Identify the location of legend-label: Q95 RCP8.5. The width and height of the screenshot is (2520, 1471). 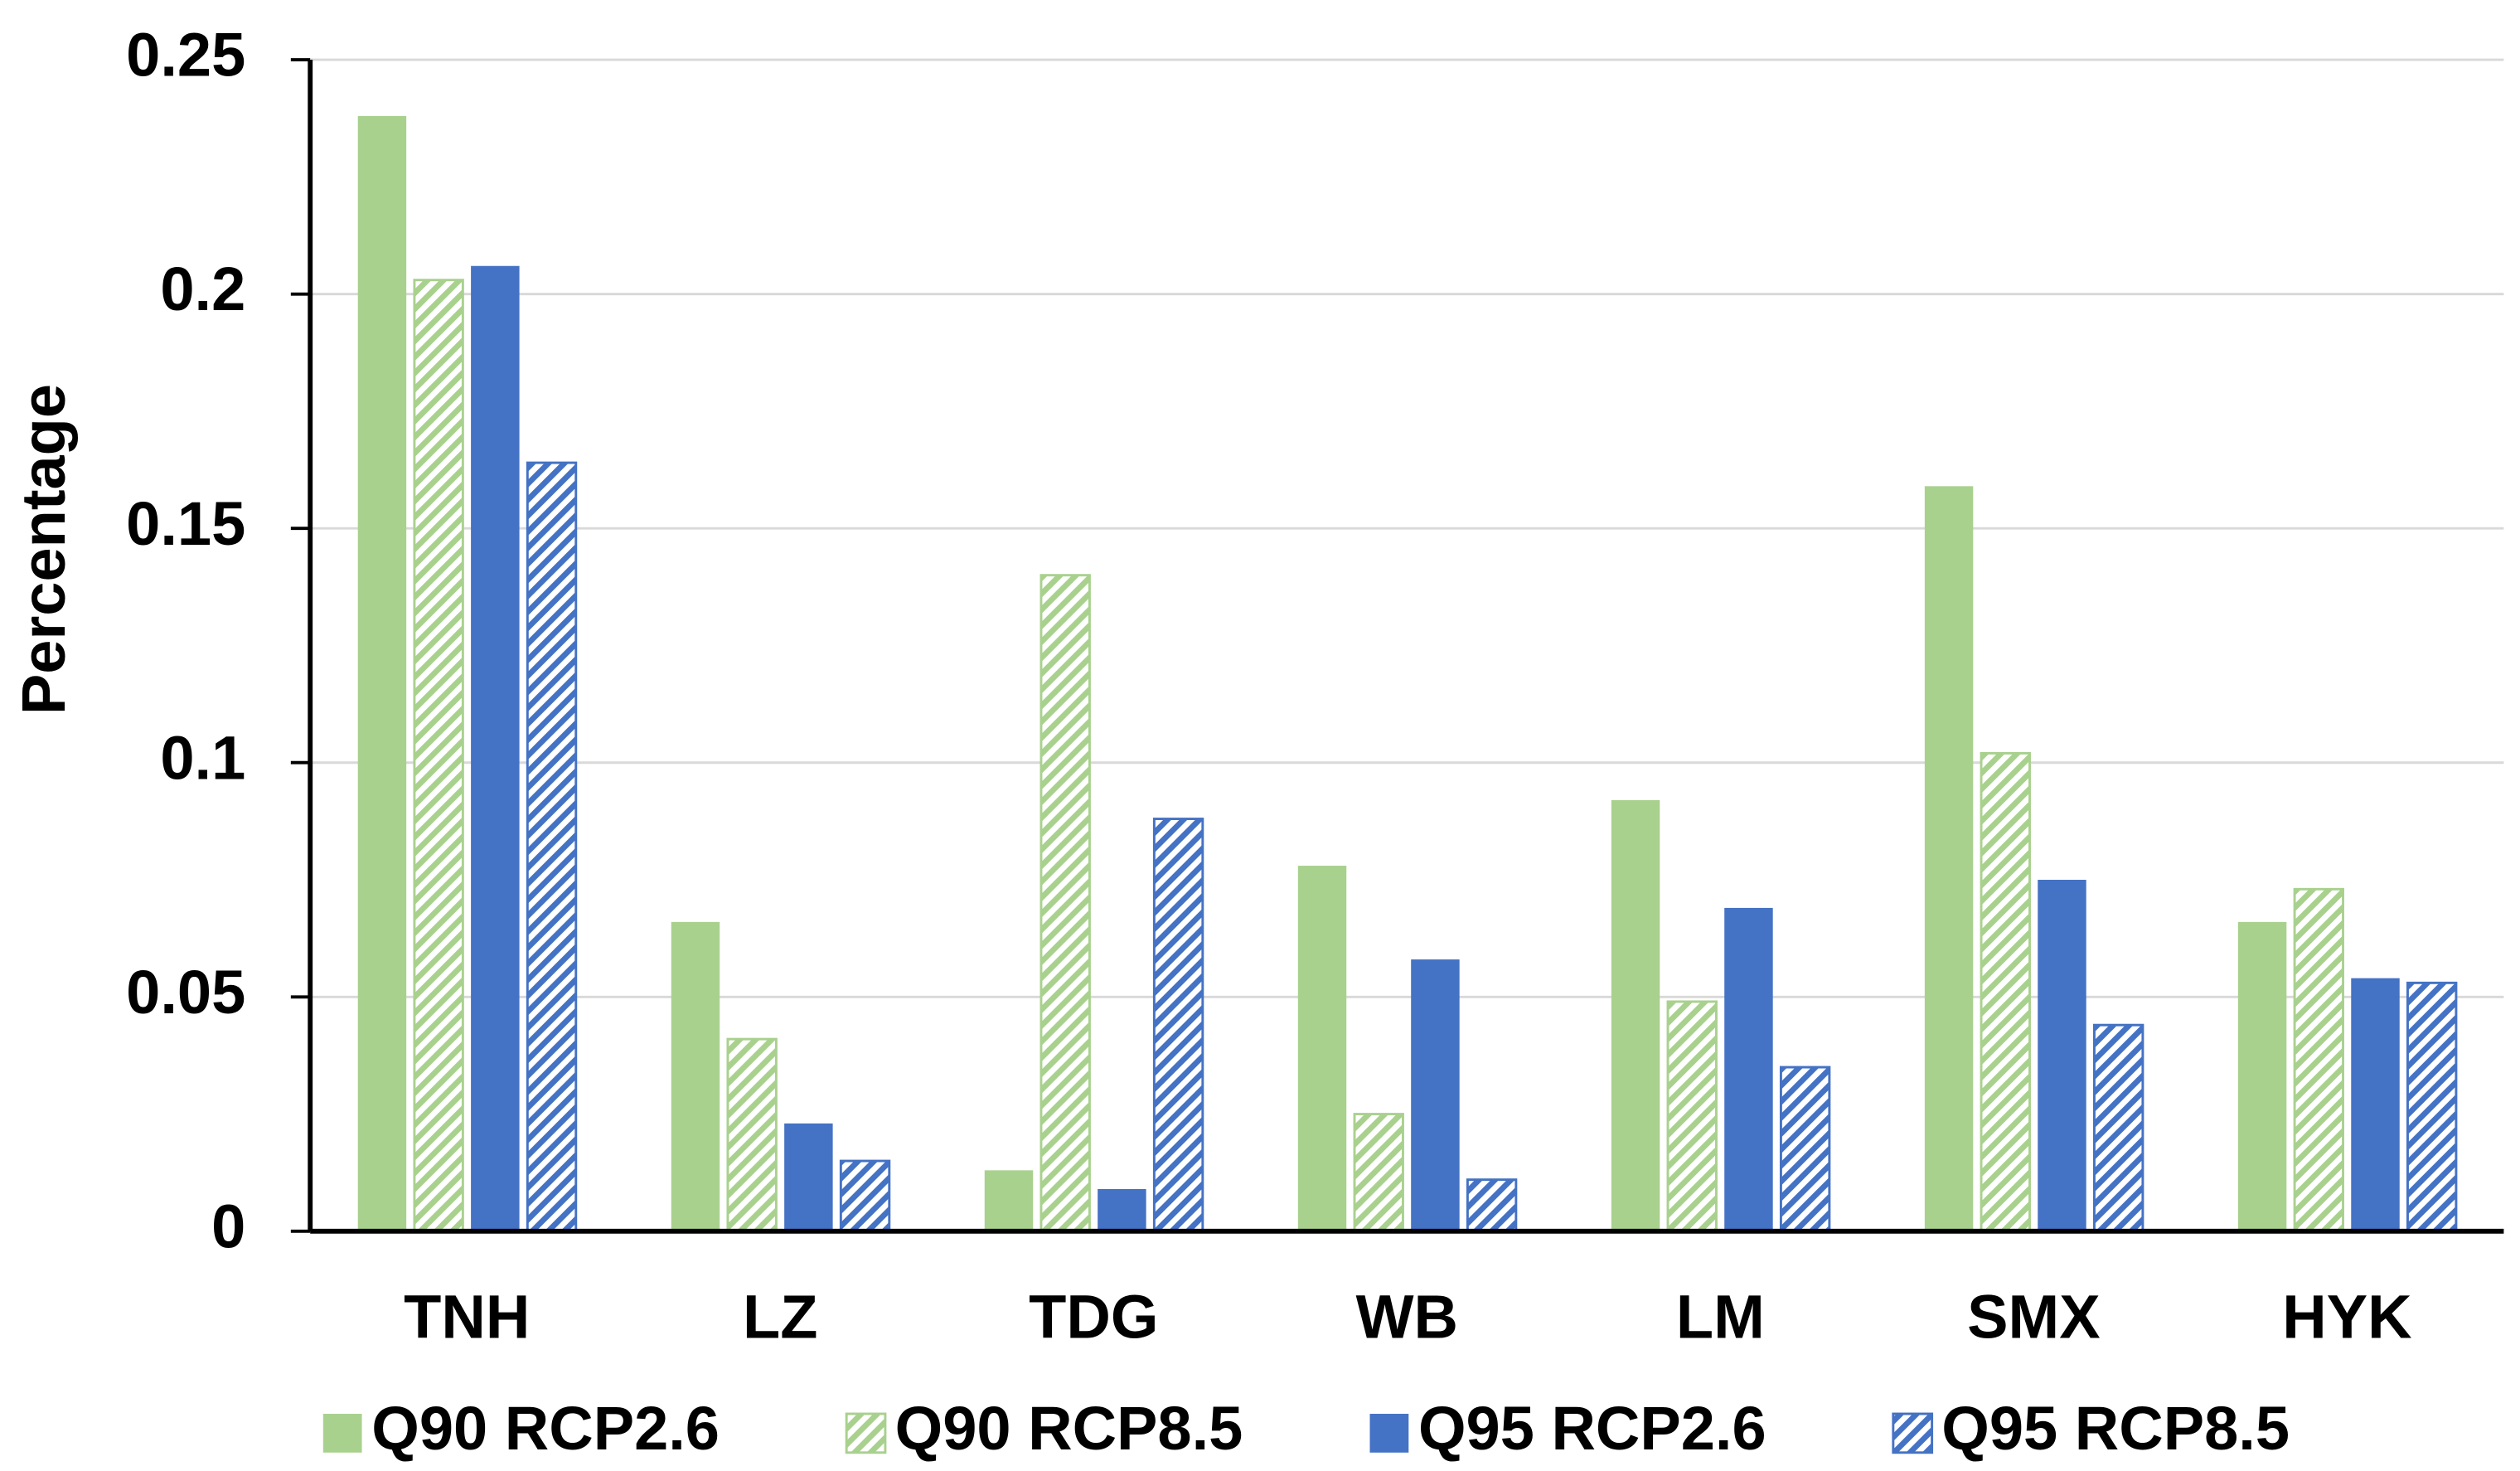
(2115, 1428).